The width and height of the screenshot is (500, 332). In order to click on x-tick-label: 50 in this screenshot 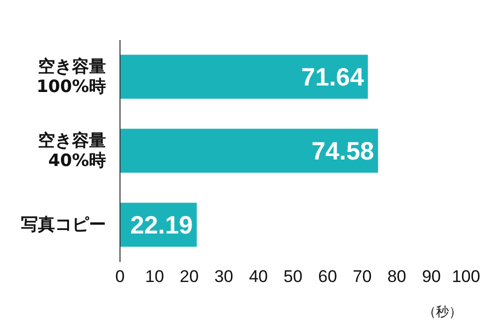, I will do `click(293, 276)`.